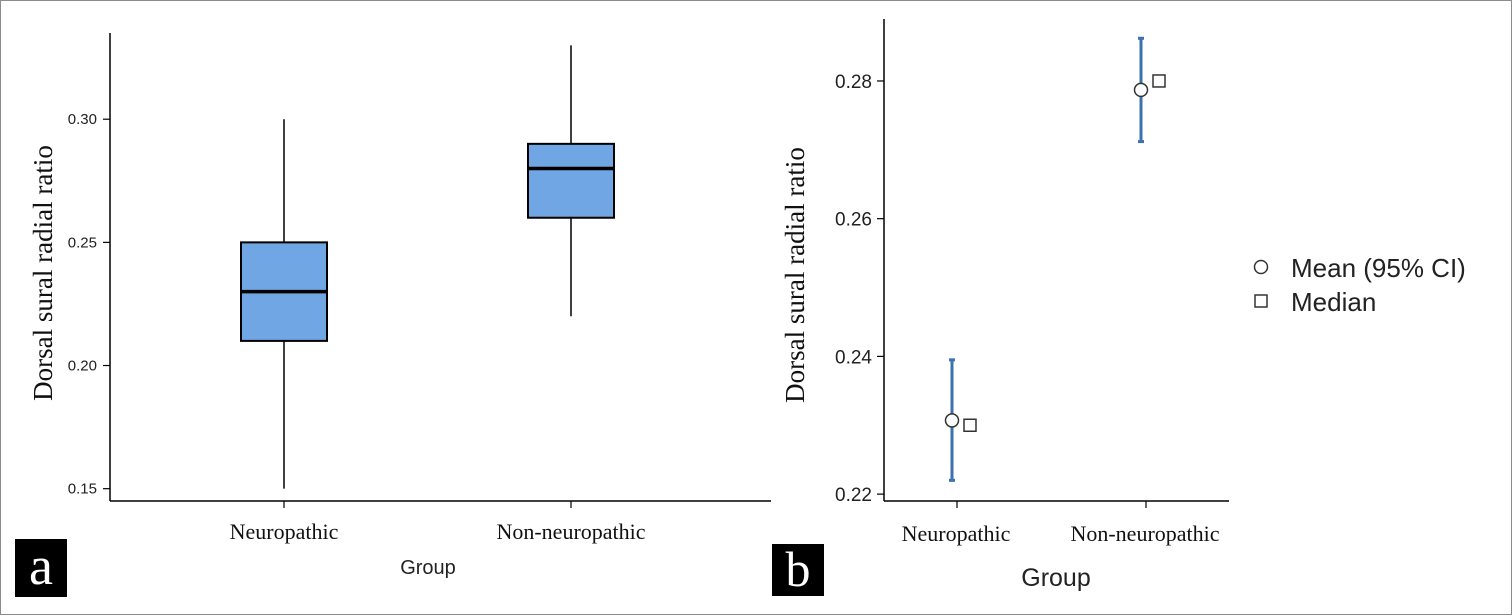 This screenshot has width=1512, height=616. I want to click on legend-median-marker, so click(1261, 301).